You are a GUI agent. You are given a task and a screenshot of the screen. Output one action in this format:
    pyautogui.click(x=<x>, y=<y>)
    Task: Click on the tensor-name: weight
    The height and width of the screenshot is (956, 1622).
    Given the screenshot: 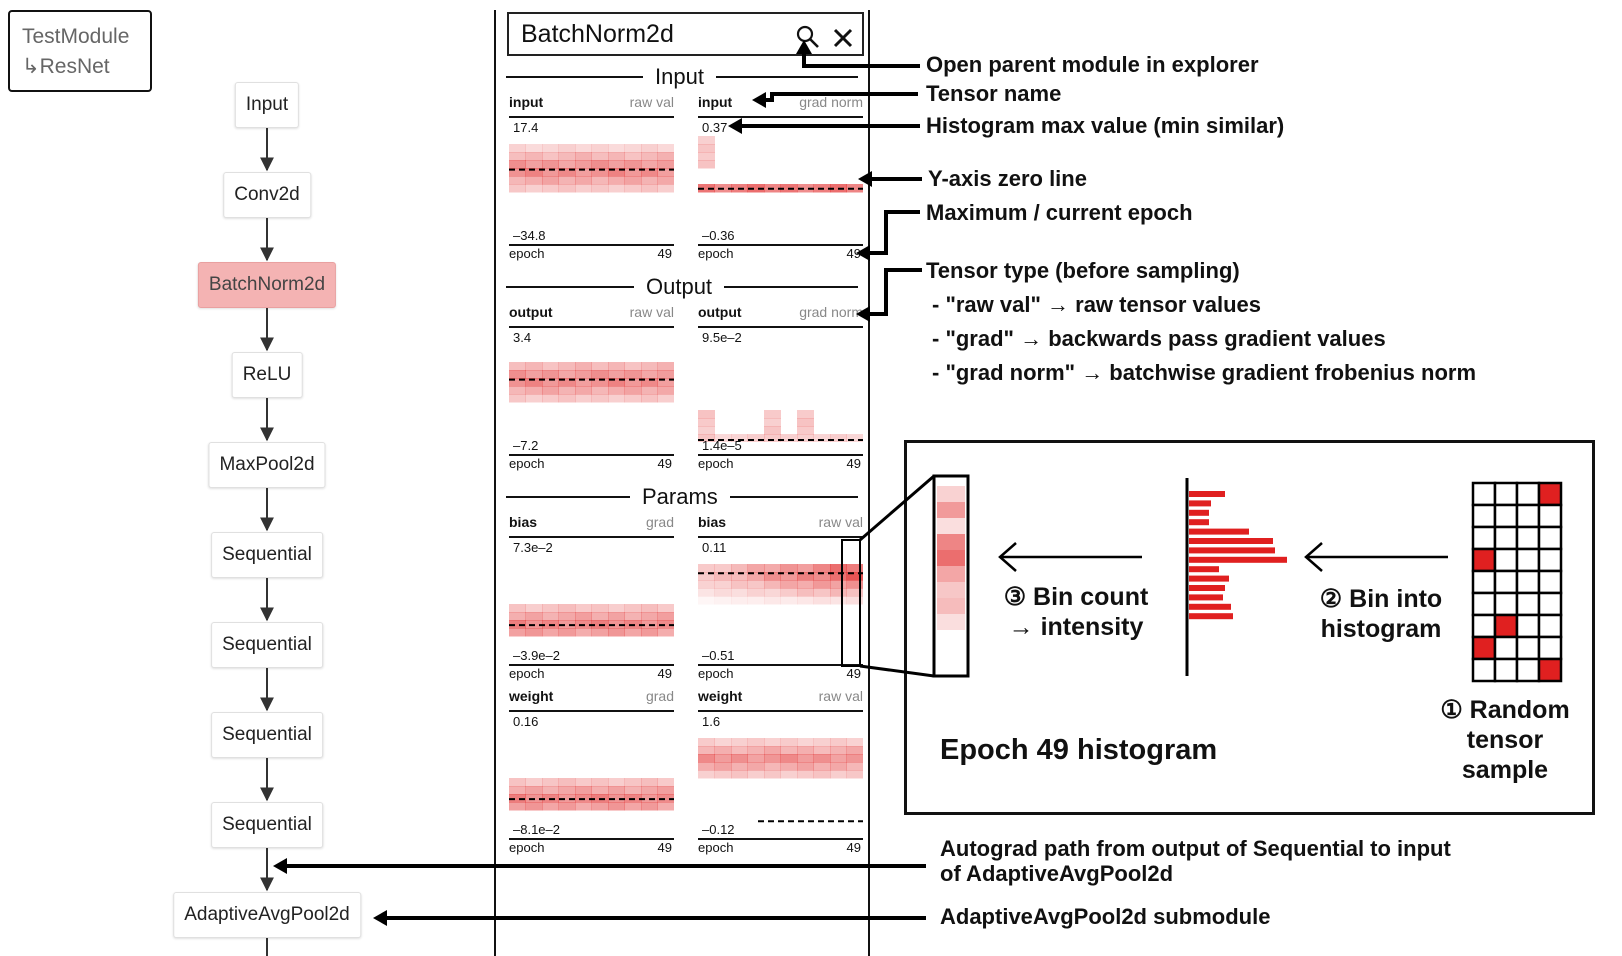 What is the action you would take?
    pyautogui.click(x=531, y=696)
    